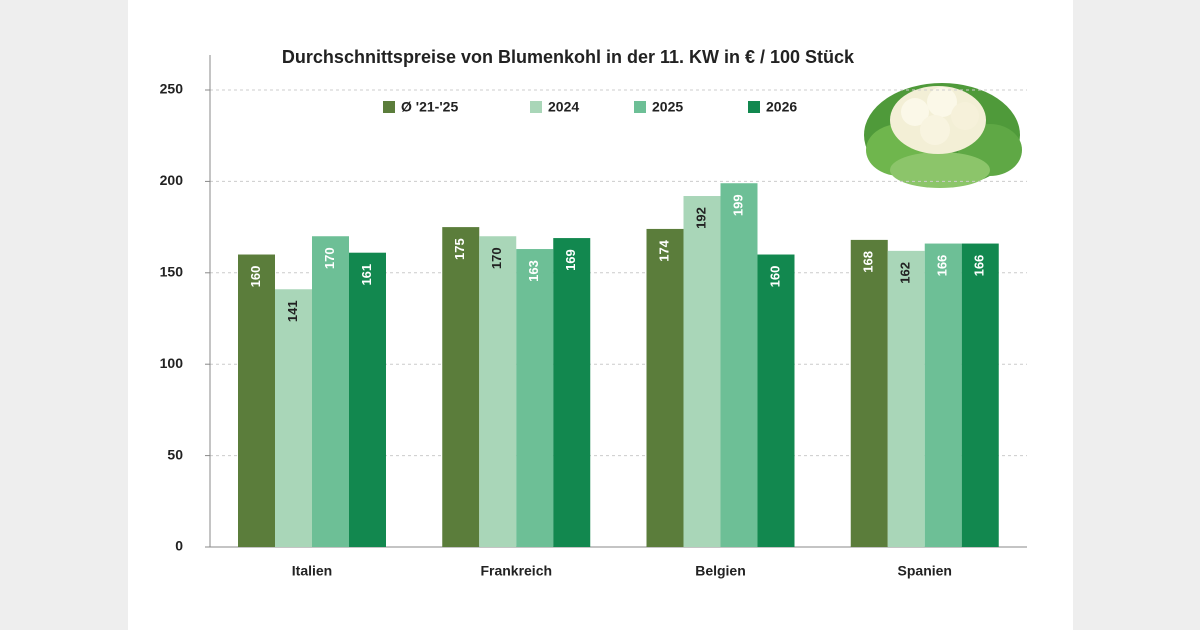 Image resolution: width=1200 pixels, height=630 pixels. I want to click on value-label: 168, so click(868, 262).